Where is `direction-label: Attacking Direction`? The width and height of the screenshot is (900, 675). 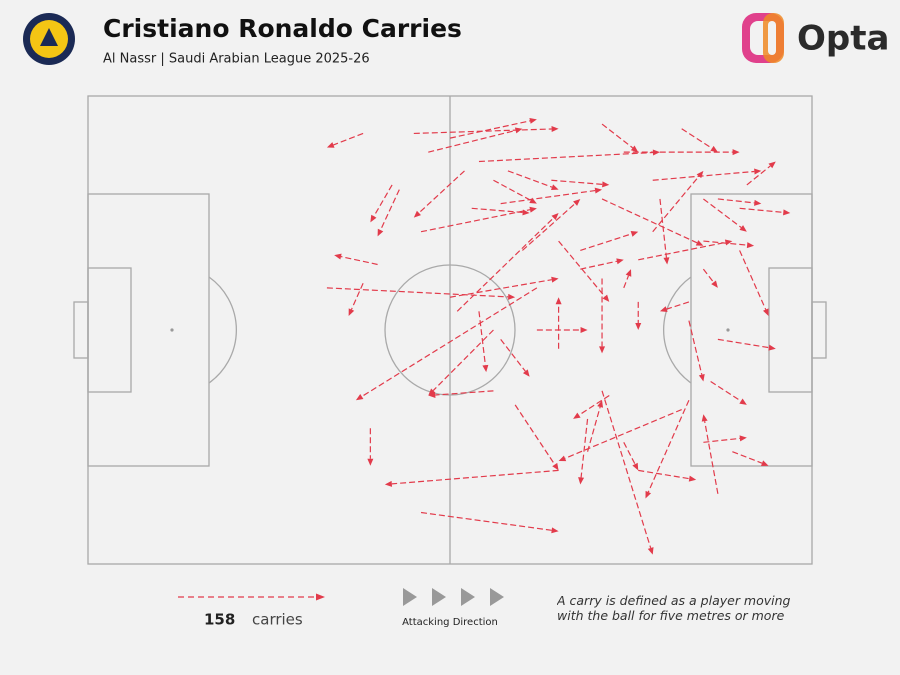 direction-label: Attacking Direction is located at coordinates (450, 622).